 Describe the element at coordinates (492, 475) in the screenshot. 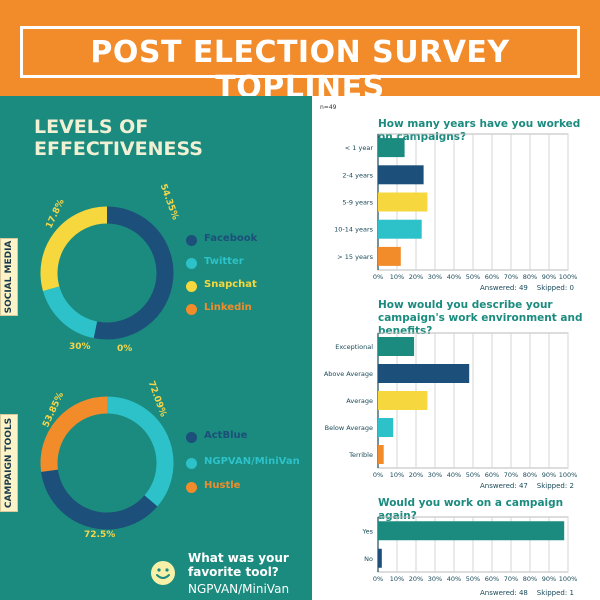

I see `environment-chart-x-tick: 60%` at that location.